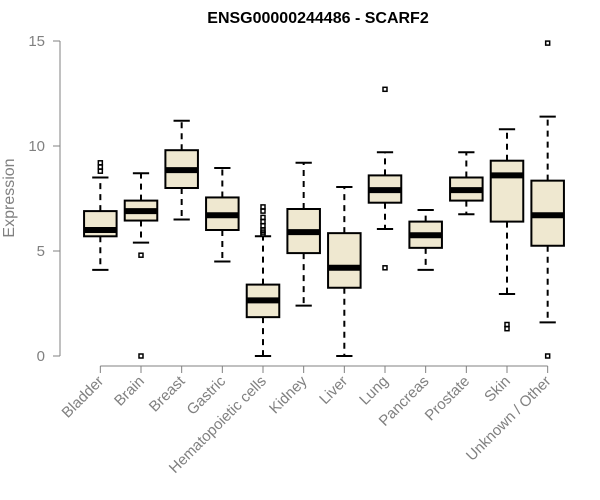  I want to click on x-tick-label: Breast, so click(167, 393).